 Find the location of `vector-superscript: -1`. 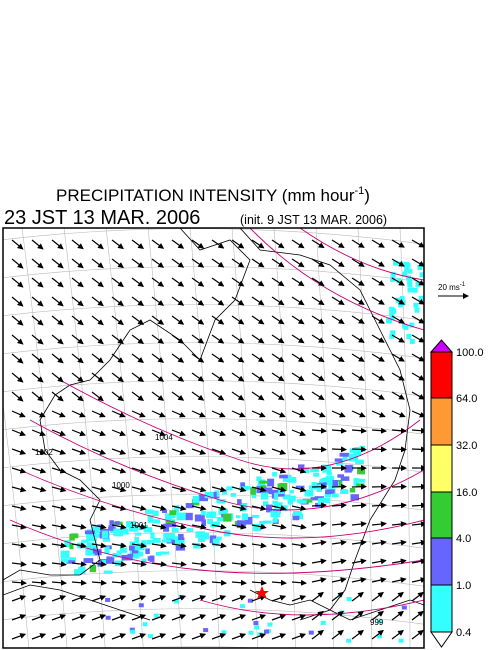

vector-superscript: -1 is located at coordinates (463, 285).